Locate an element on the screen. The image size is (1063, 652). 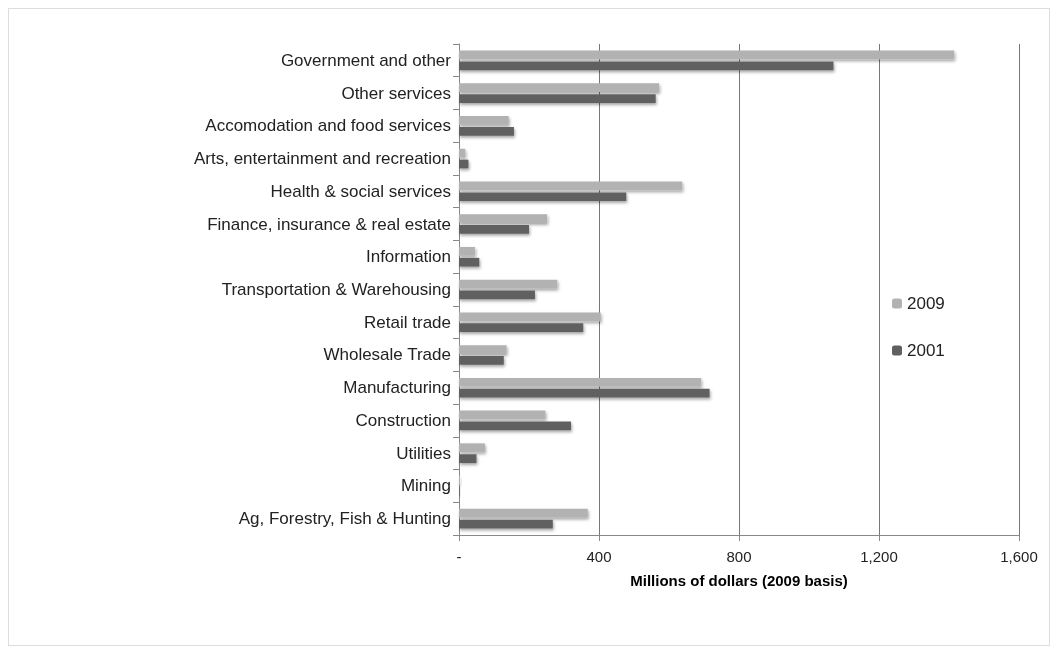
legend-label: 2001 is located at coordinates (926, 350).